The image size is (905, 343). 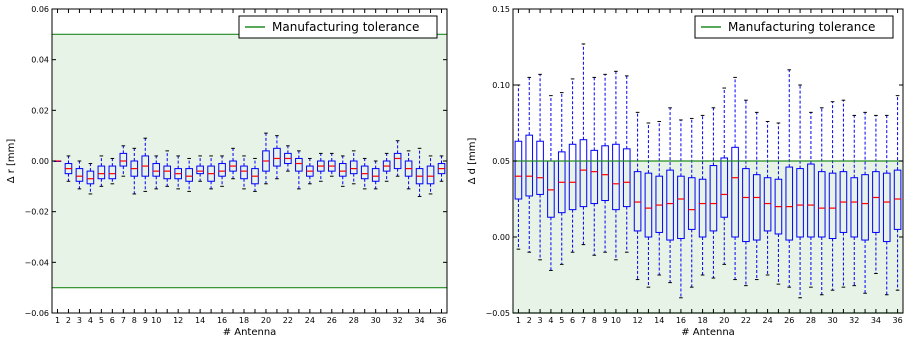 What do you see at coordinates (854, 320) in the screenshot?
I see `x-tick-label: 32` at bounding box center [854, 320].